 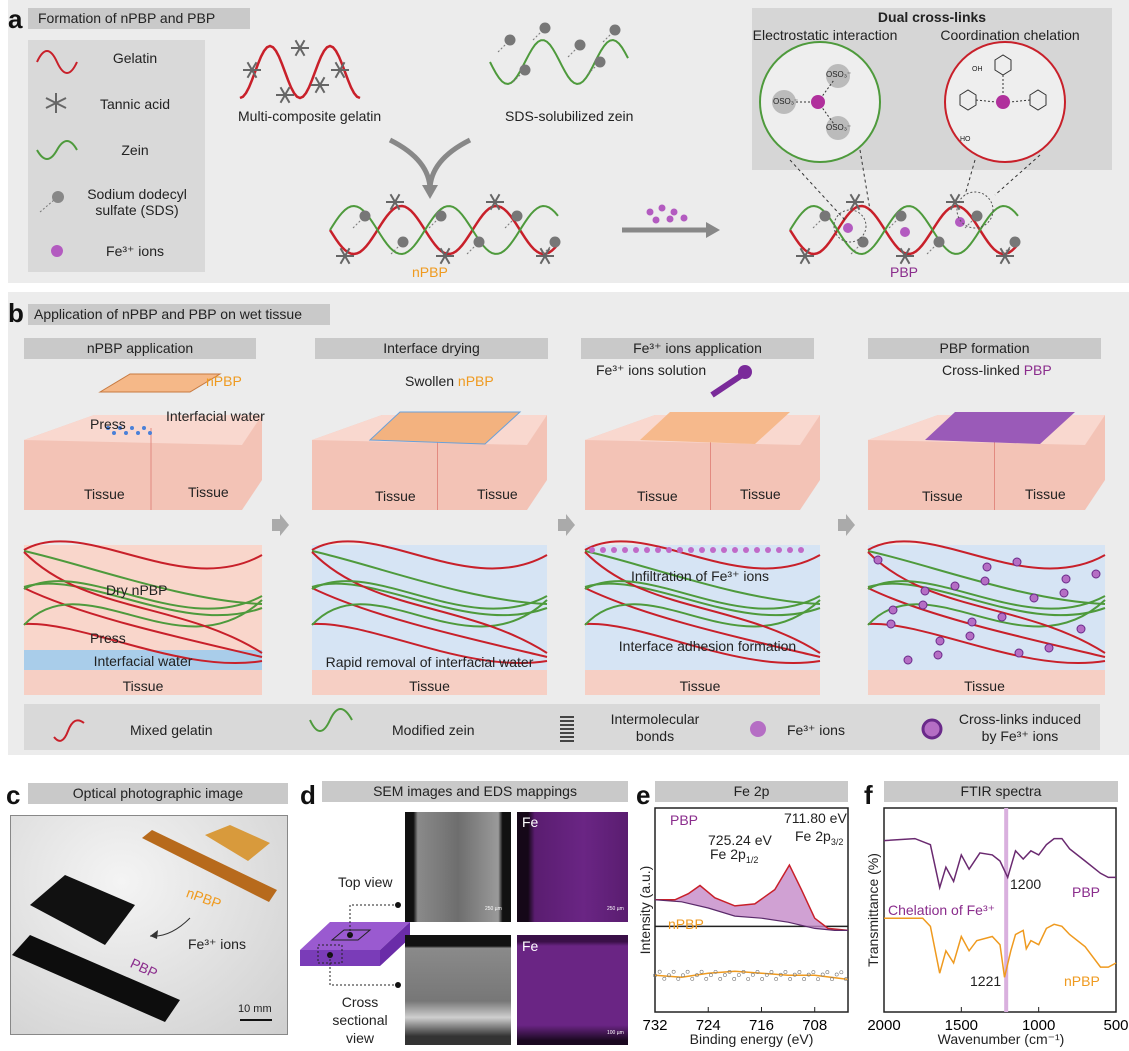 I want to click on npbp-film-label: nPBP, so click(x=224, y=381).